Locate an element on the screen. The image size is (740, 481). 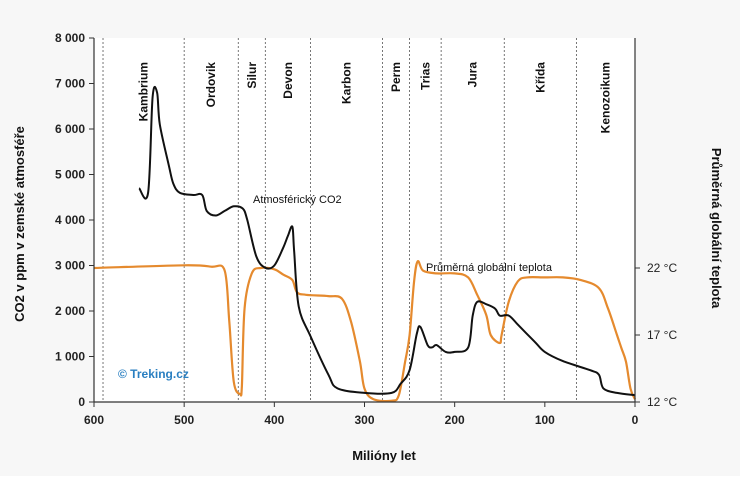
period-label: Silur is located at coordinates (252, 75).